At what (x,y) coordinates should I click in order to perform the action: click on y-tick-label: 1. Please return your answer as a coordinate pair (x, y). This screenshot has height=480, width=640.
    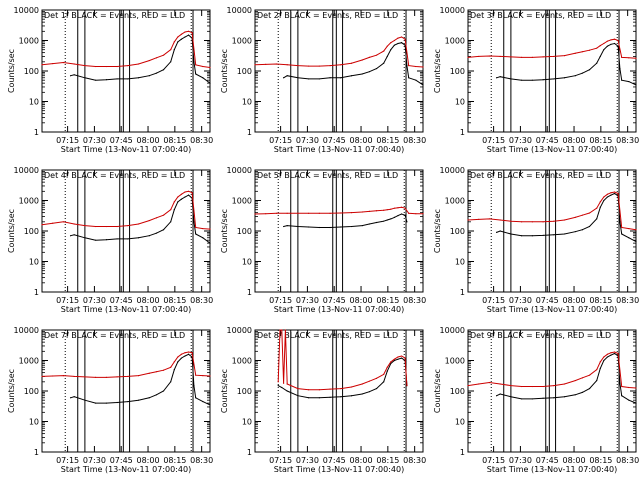
    Looking at the image, I should click on (462, 132).